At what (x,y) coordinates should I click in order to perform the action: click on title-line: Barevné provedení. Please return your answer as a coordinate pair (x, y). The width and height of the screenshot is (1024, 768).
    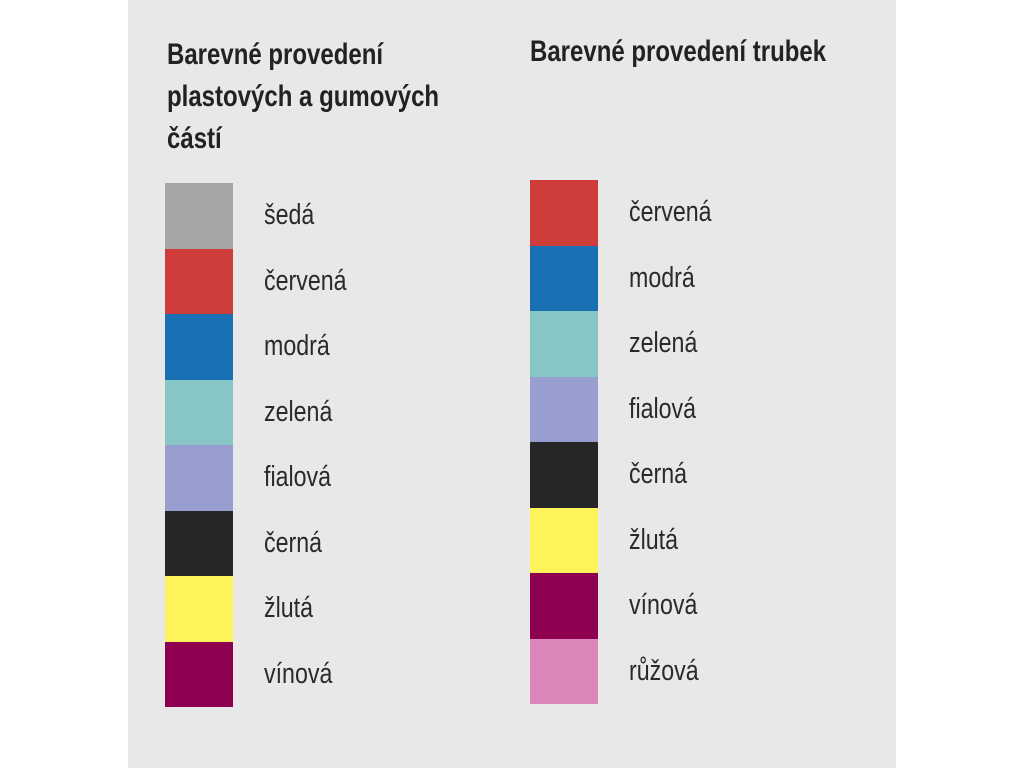
    Looking at the image, I should click on (275, 54).